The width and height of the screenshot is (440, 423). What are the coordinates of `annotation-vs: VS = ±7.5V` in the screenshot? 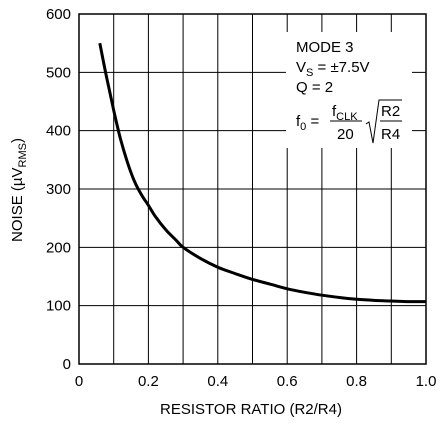 It's located at (333, 69).